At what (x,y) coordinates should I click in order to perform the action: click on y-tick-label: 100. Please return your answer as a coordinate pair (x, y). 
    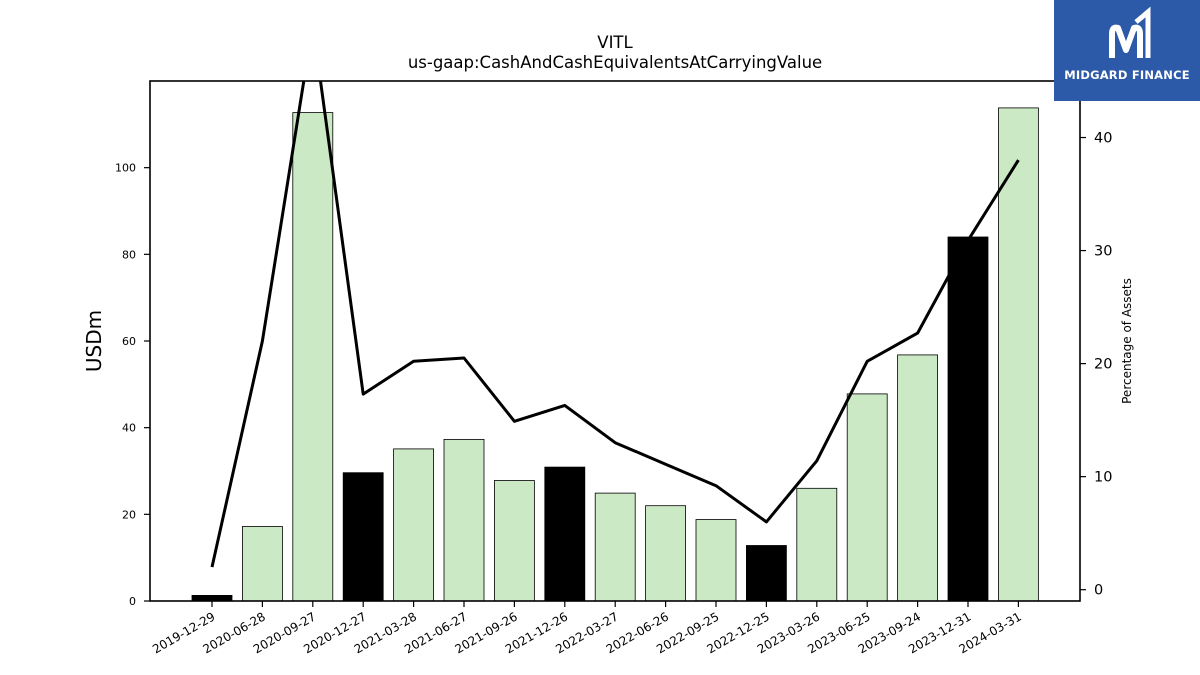
    Looking at the image, I should click on (125, 168).